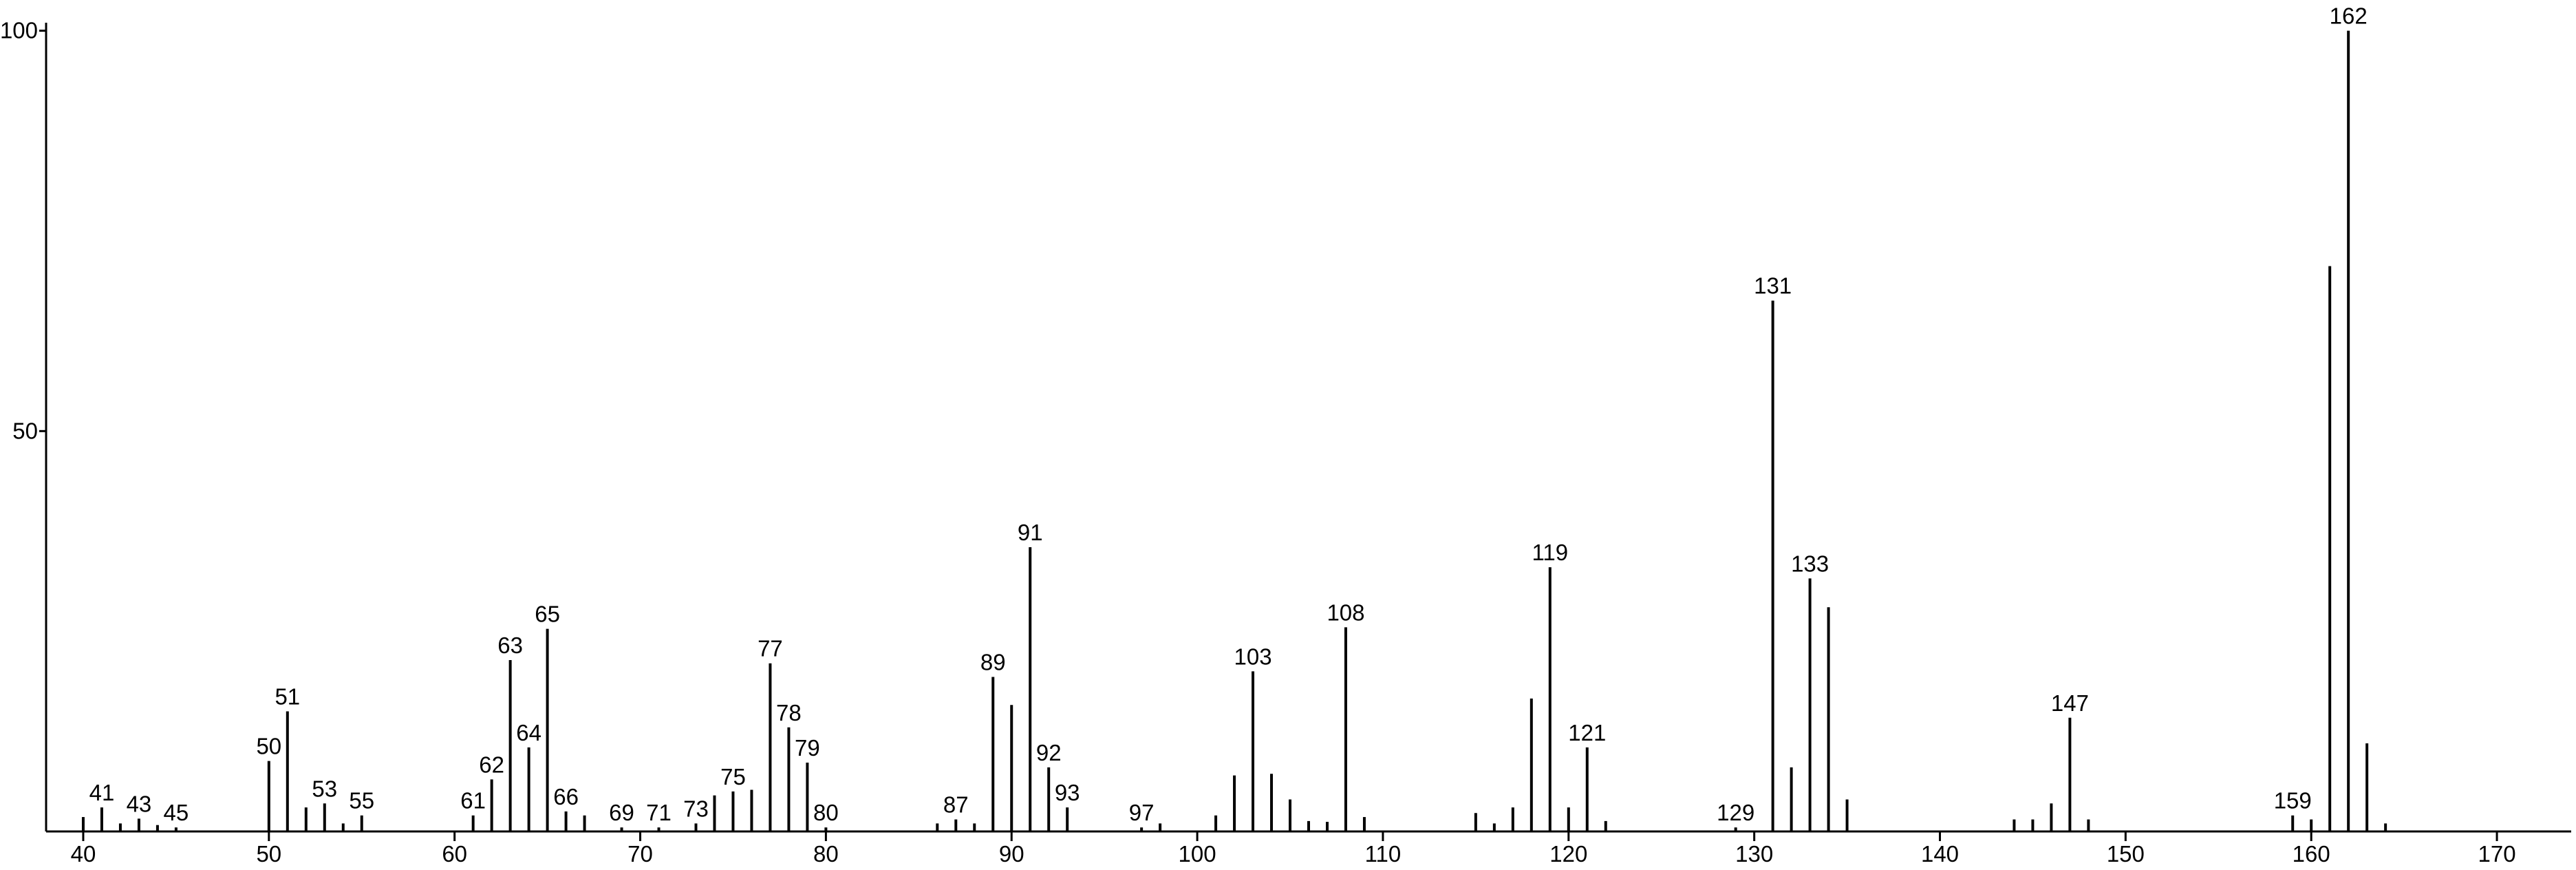 This screenshot has width=2576, height=870. Describe the element at coordinates (789, 712) in the screenshot. I see `peak-label: 78` at that location.